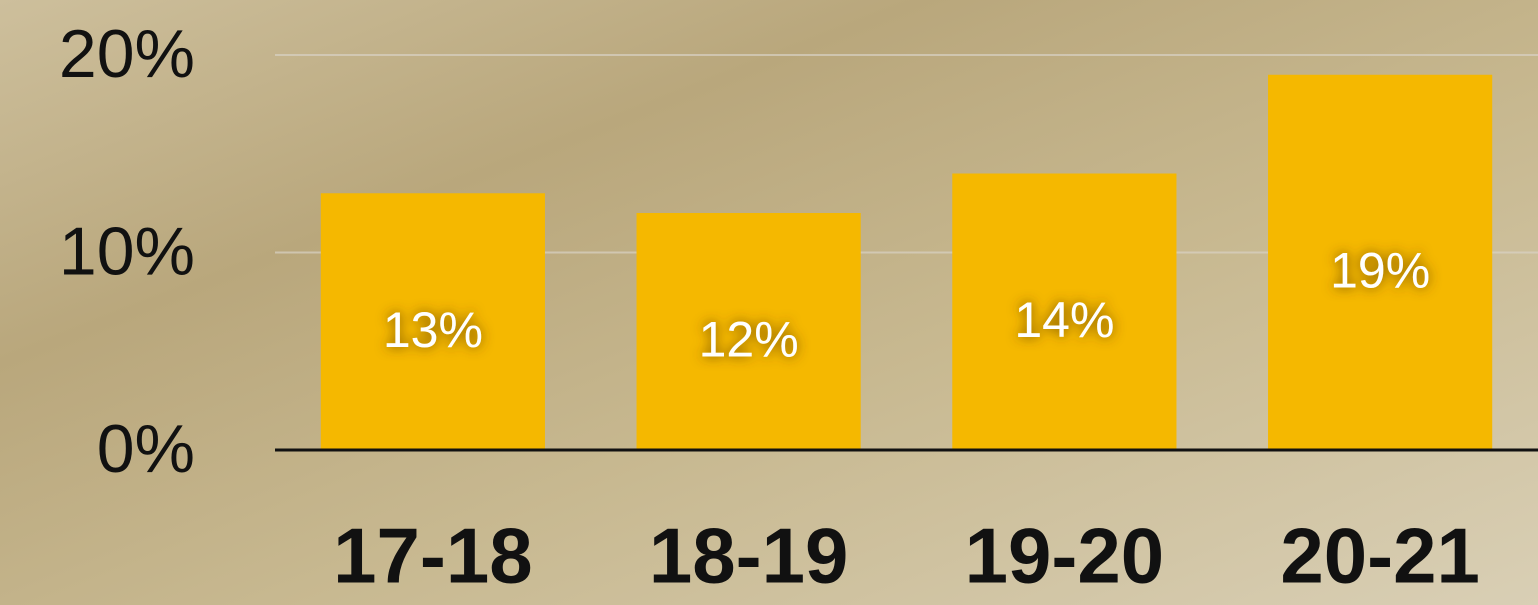 The width and height of the screenshot is (1538, 605). What do you see at coordinates (749, 556) in the screenshot?
I see `x-tick-label: 18-19` at bounding box center [749, 556].